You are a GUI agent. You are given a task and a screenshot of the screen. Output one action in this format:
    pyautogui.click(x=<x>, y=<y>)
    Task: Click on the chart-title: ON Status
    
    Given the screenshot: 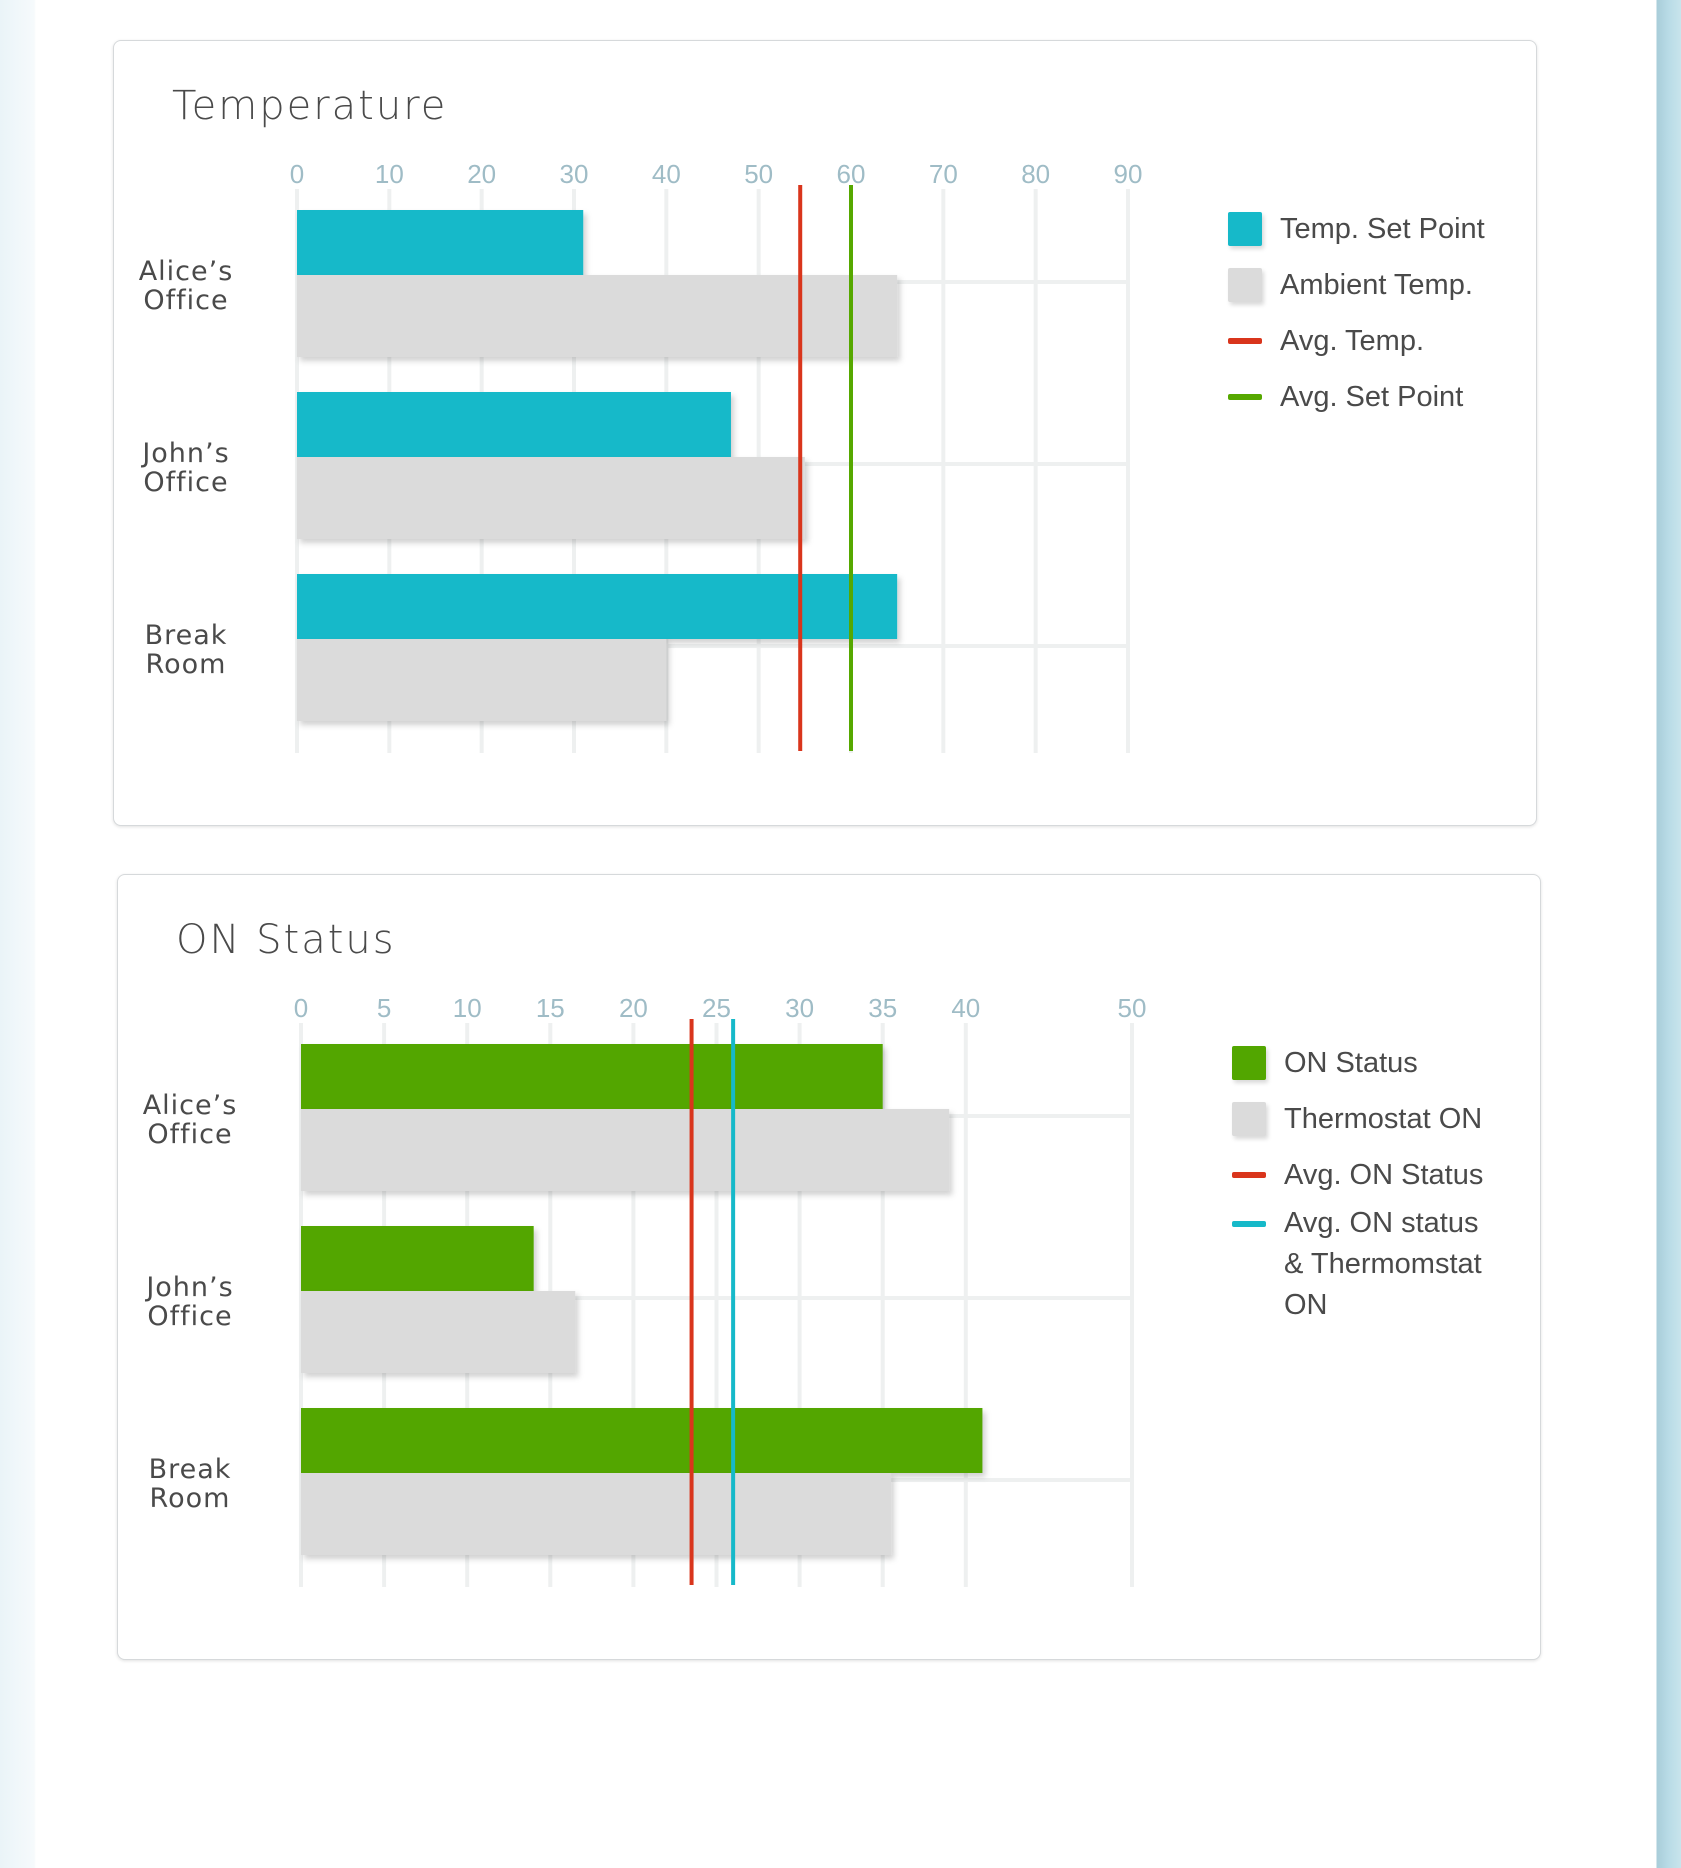 What is the action you would take?
    pyautogui.click(x=286, y=940)
    